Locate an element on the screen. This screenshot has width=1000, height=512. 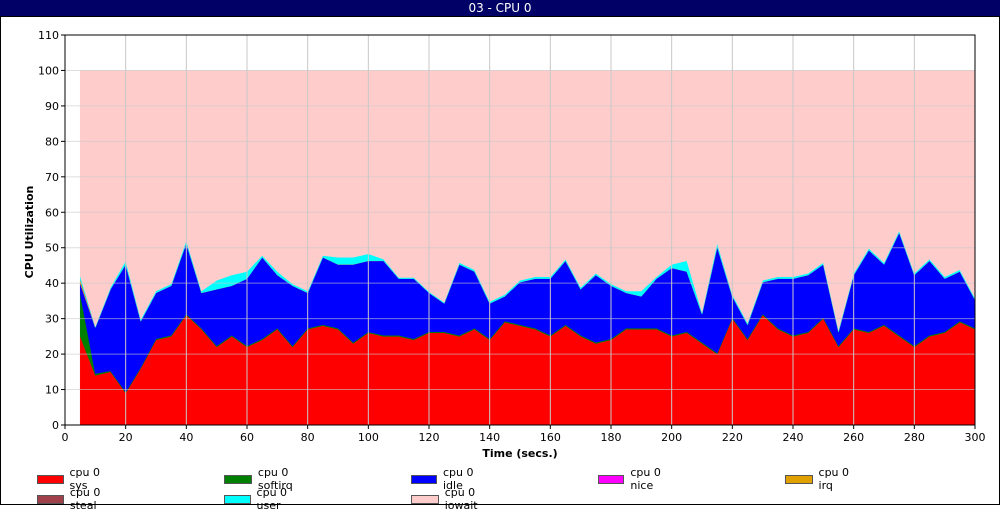
legend-item: cpu 0 iowait is located at coordinates (450, 499).